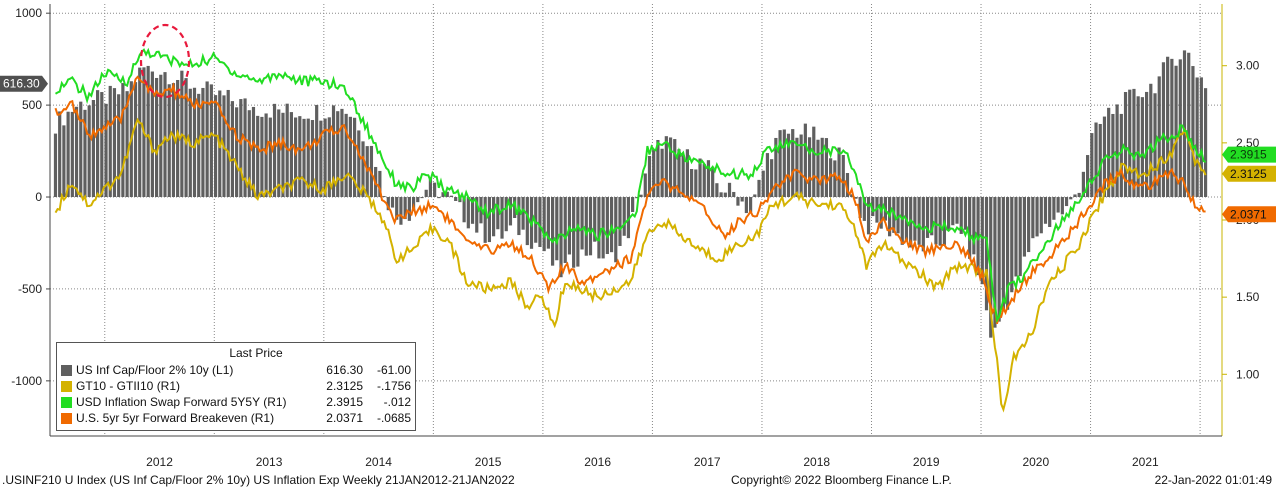  I want to click on legend-name: USD Inflation Swap Forward 5Y5Y (R1), so click(181, 402).